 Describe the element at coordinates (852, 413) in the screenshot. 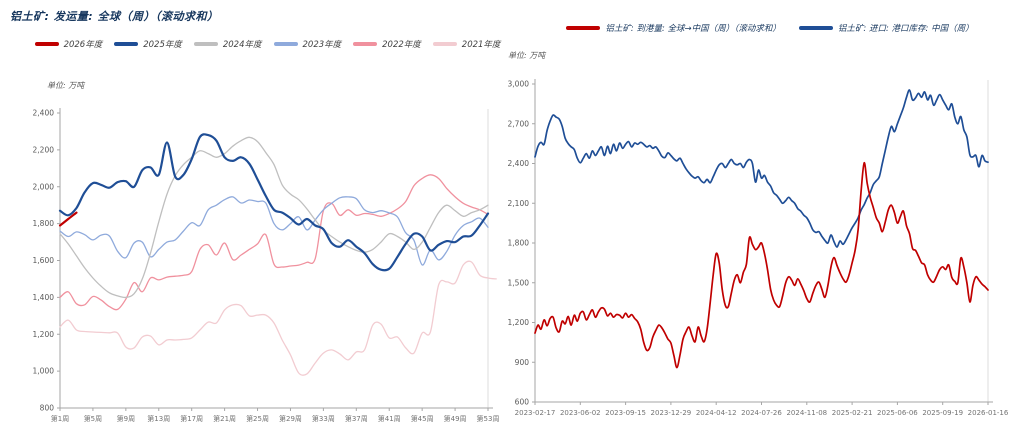

I see `x-tick-label: 2025-02-21` at that location.